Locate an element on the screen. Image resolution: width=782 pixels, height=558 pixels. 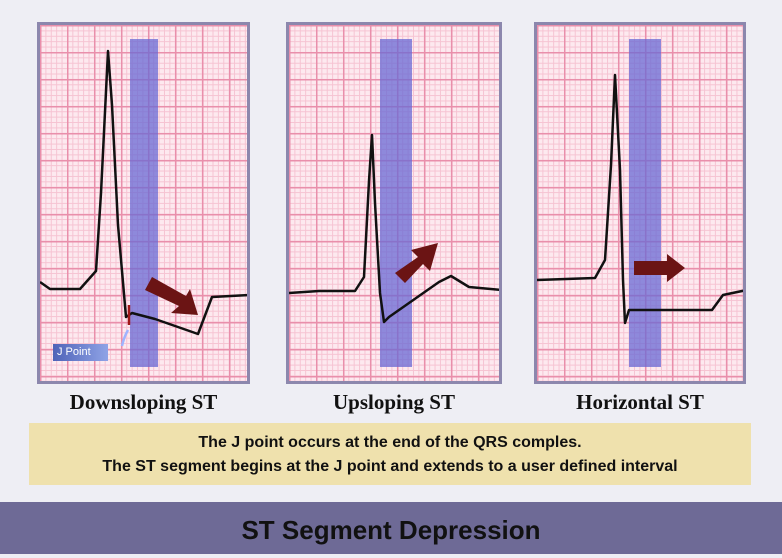
horizontal-arrow-icon is located at coordinates (659, 268).